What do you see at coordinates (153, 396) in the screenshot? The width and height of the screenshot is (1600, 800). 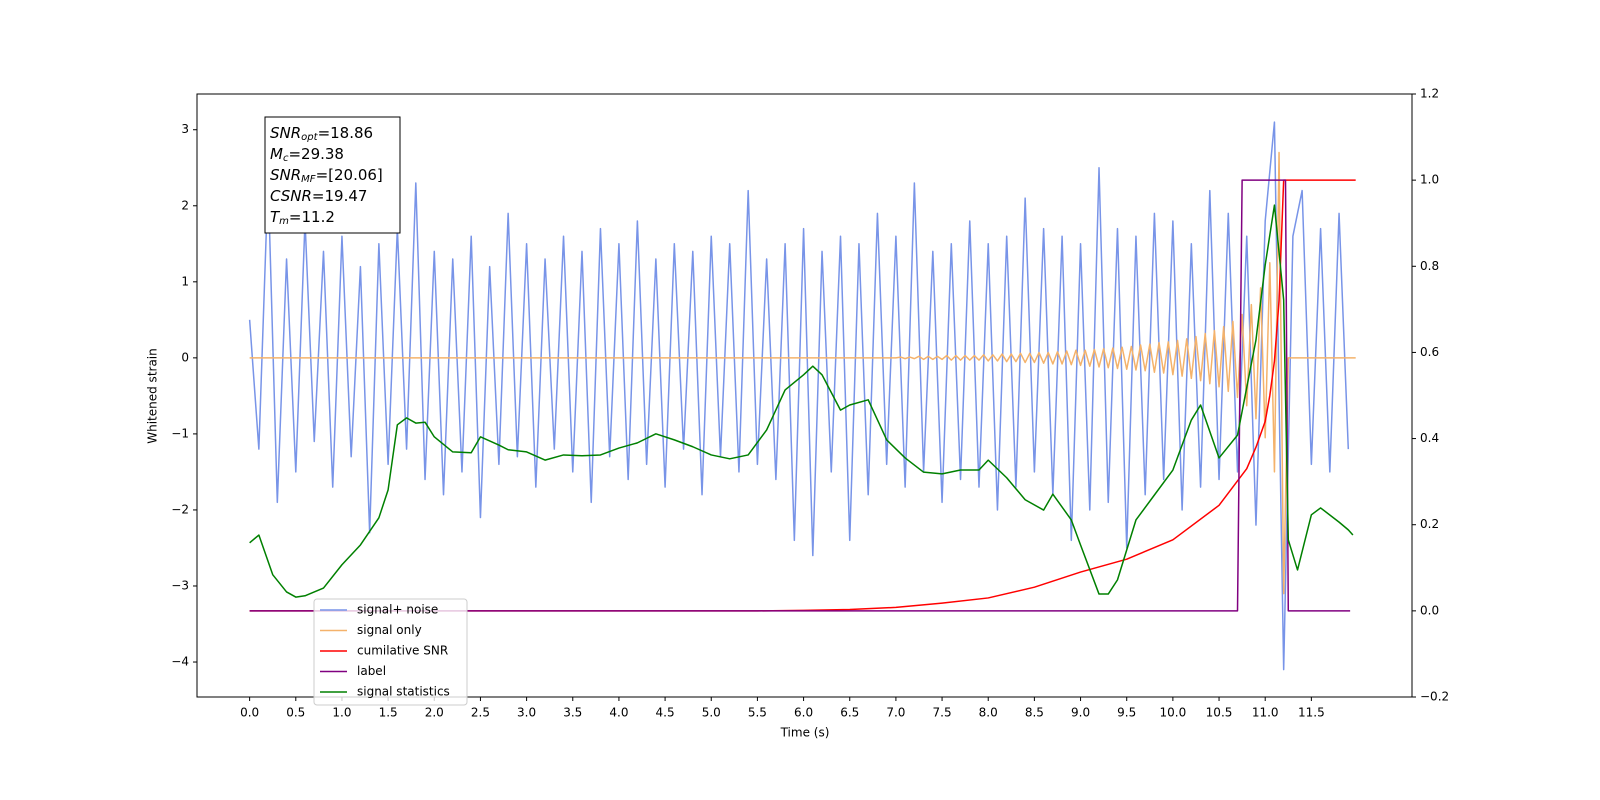 I see `y-axis-label: Whitened strain` at bounding box center [153, 396].